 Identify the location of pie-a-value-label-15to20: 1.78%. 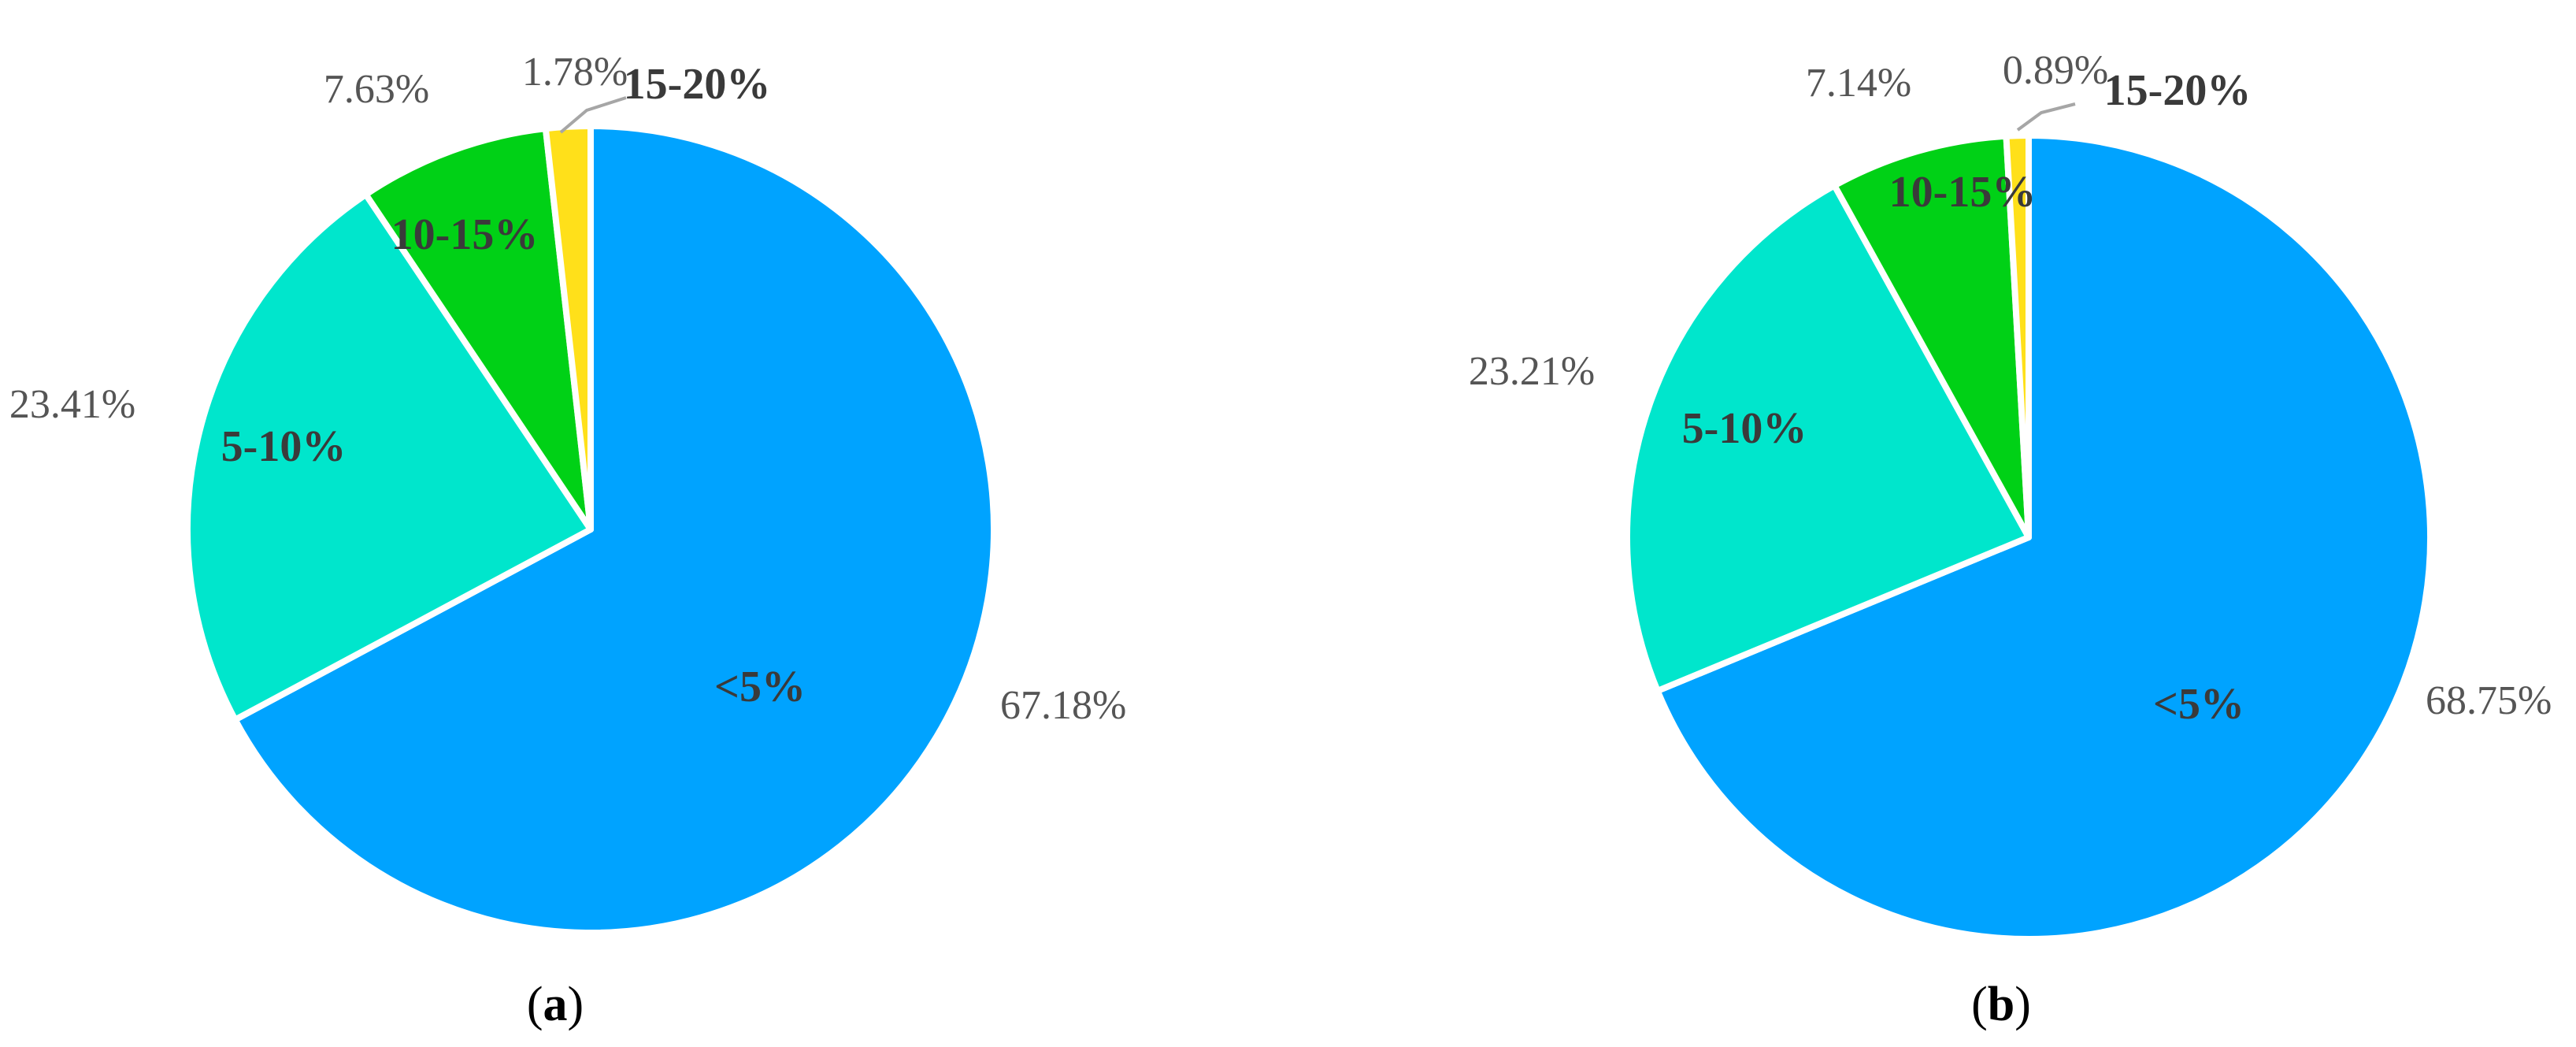
(575, 72).